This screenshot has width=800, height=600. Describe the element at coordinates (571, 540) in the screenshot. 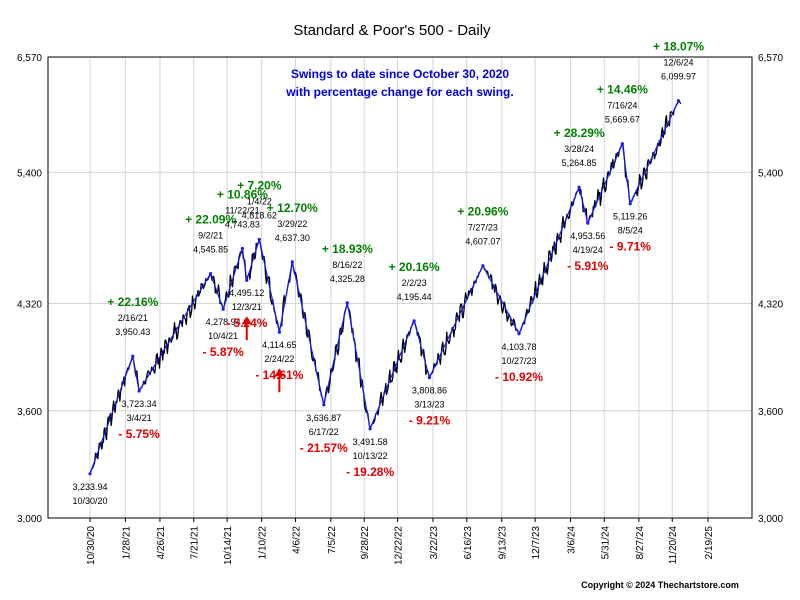

I see `x-tick-label: 3/6/24` at that location.